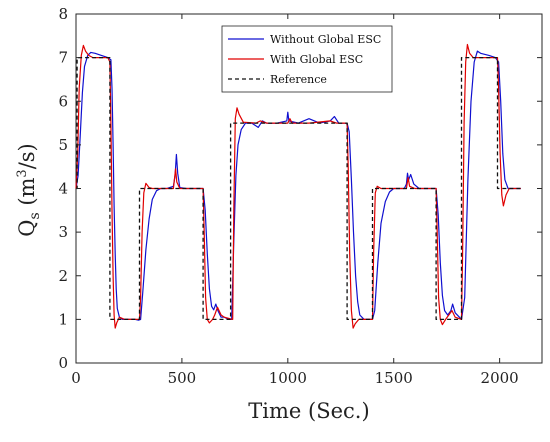 This screenshot has height=442, width=550. Describe the element at coordinates (63, 101) in the screenshot. I see `y-tick-label: 6` at that location.